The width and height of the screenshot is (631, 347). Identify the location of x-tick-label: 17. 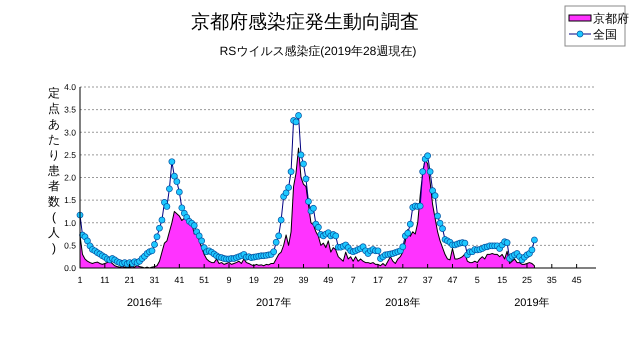
(377, 280).